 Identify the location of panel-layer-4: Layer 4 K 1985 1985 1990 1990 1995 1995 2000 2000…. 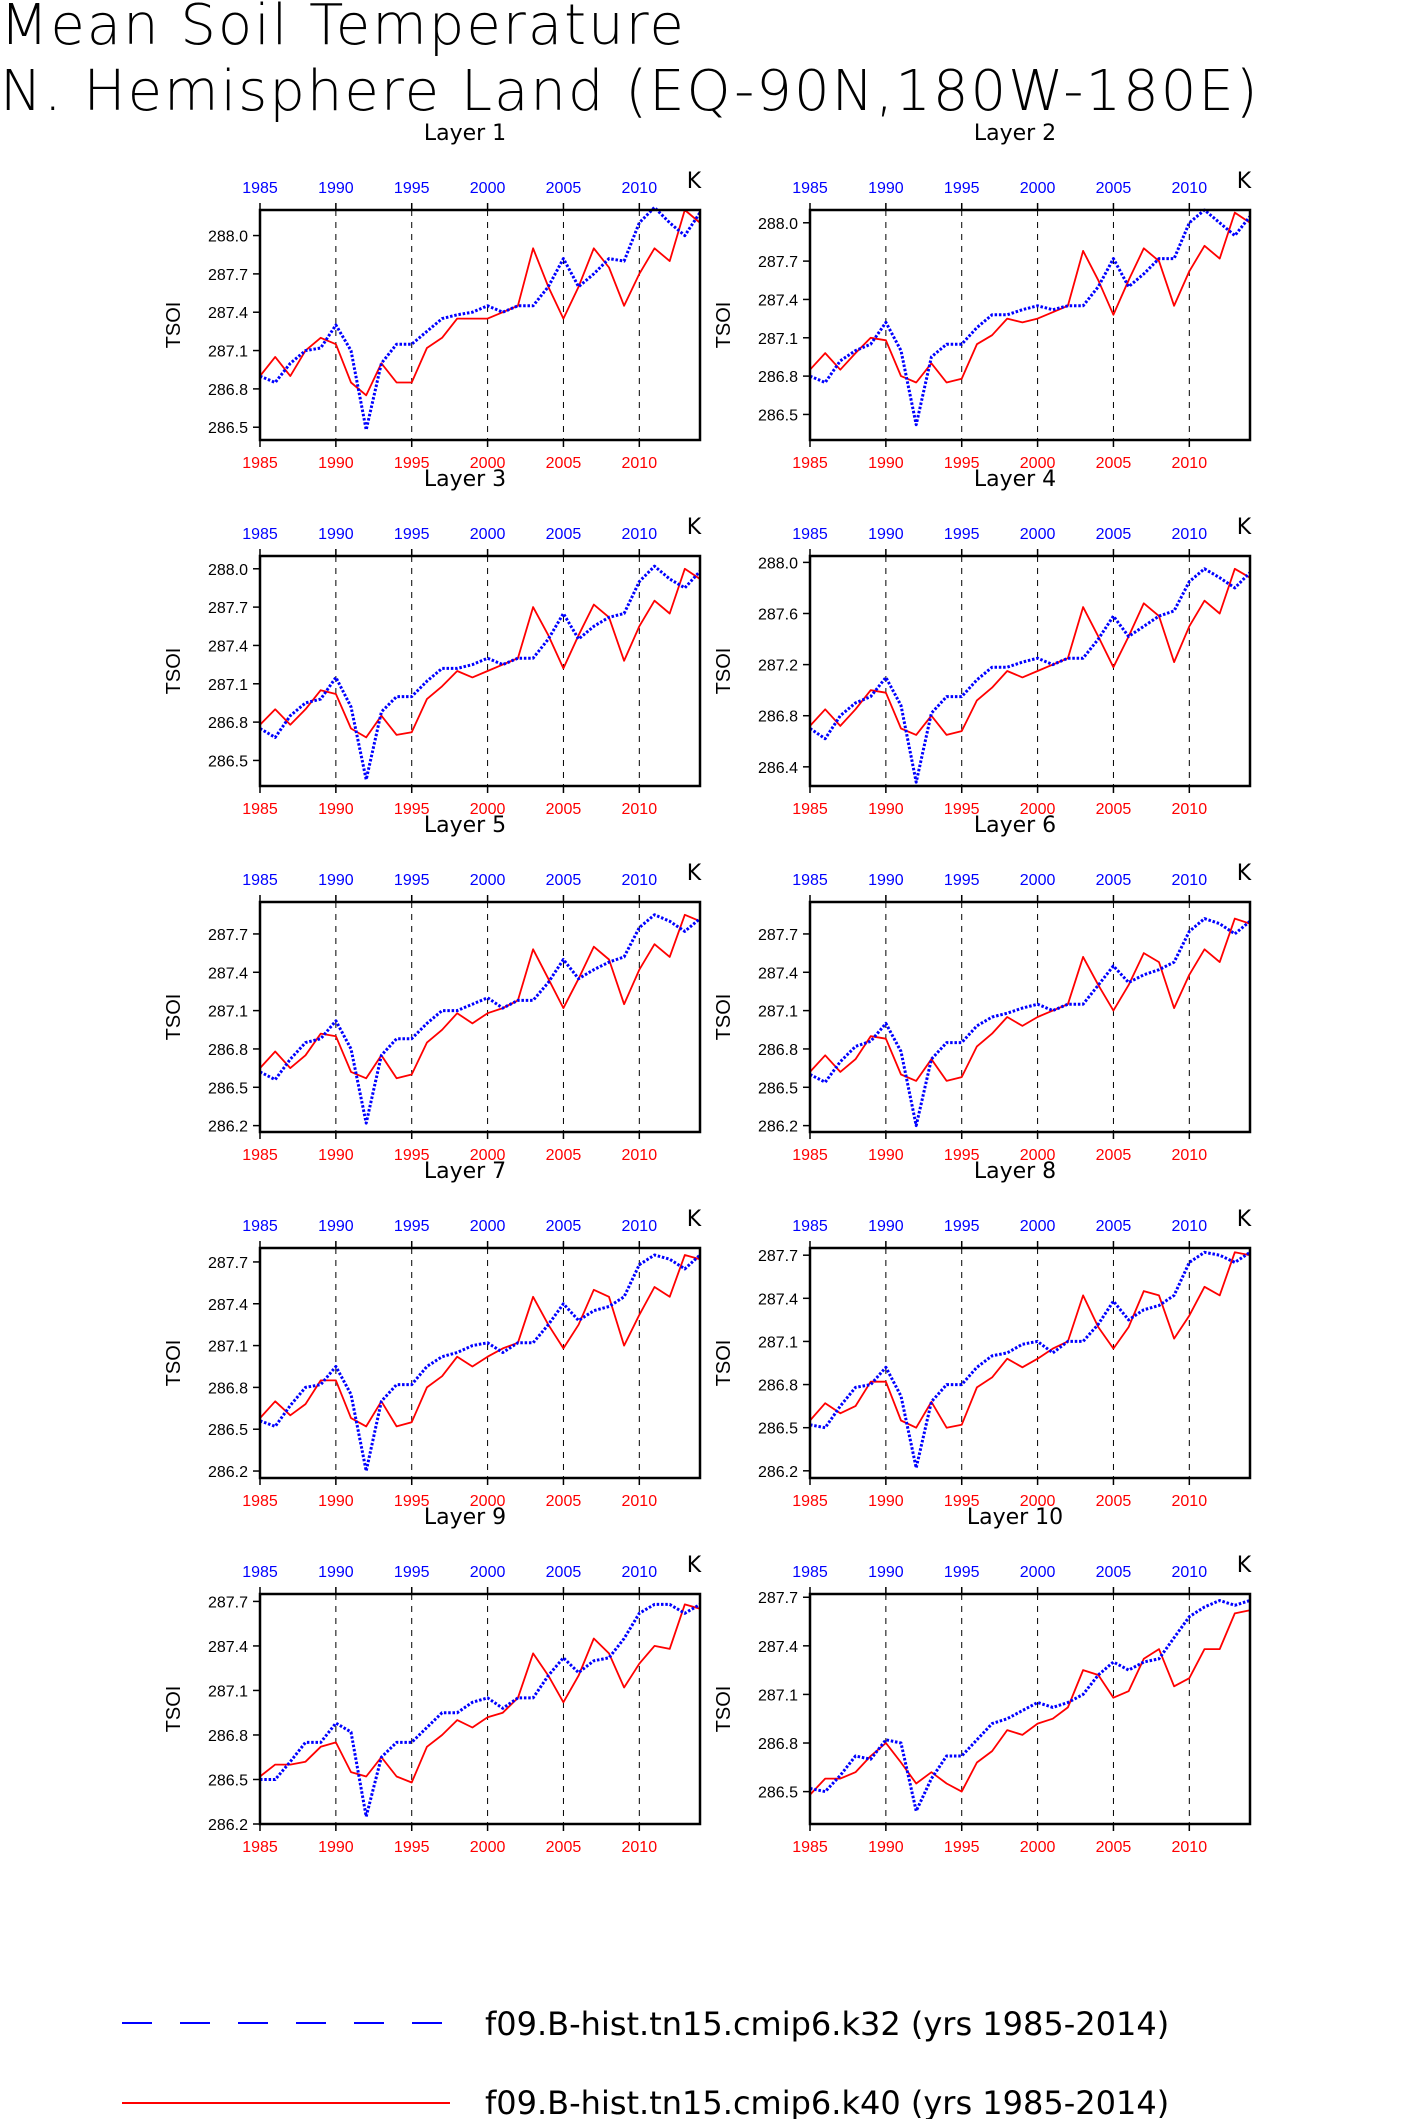
(982, 642).